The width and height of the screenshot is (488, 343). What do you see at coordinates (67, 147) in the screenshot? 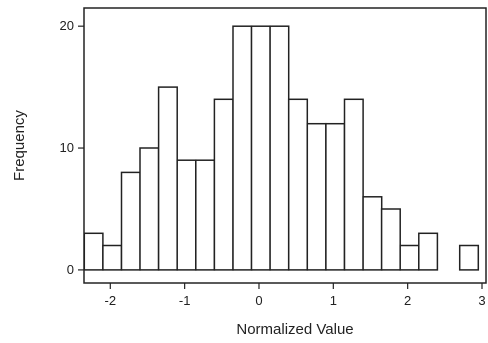
I see `y-tick-label: 10` at bounding box center [67, 147].